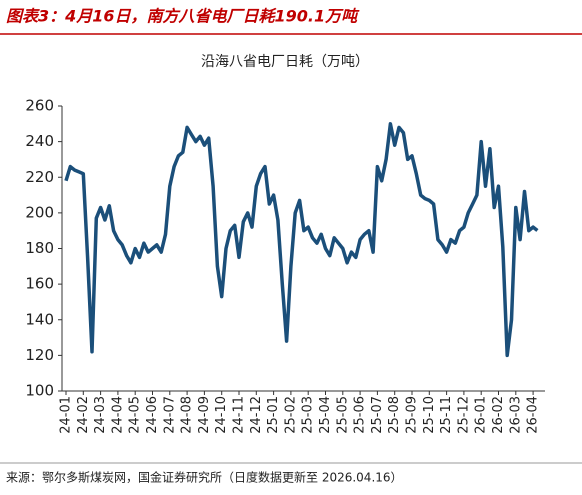 The width and height of the screenshot is (582, 495). What do you see at coordinates (290, 415) in the screenshot?
I see `x-tick-label: 25-02` at bounding box center [290, 415].